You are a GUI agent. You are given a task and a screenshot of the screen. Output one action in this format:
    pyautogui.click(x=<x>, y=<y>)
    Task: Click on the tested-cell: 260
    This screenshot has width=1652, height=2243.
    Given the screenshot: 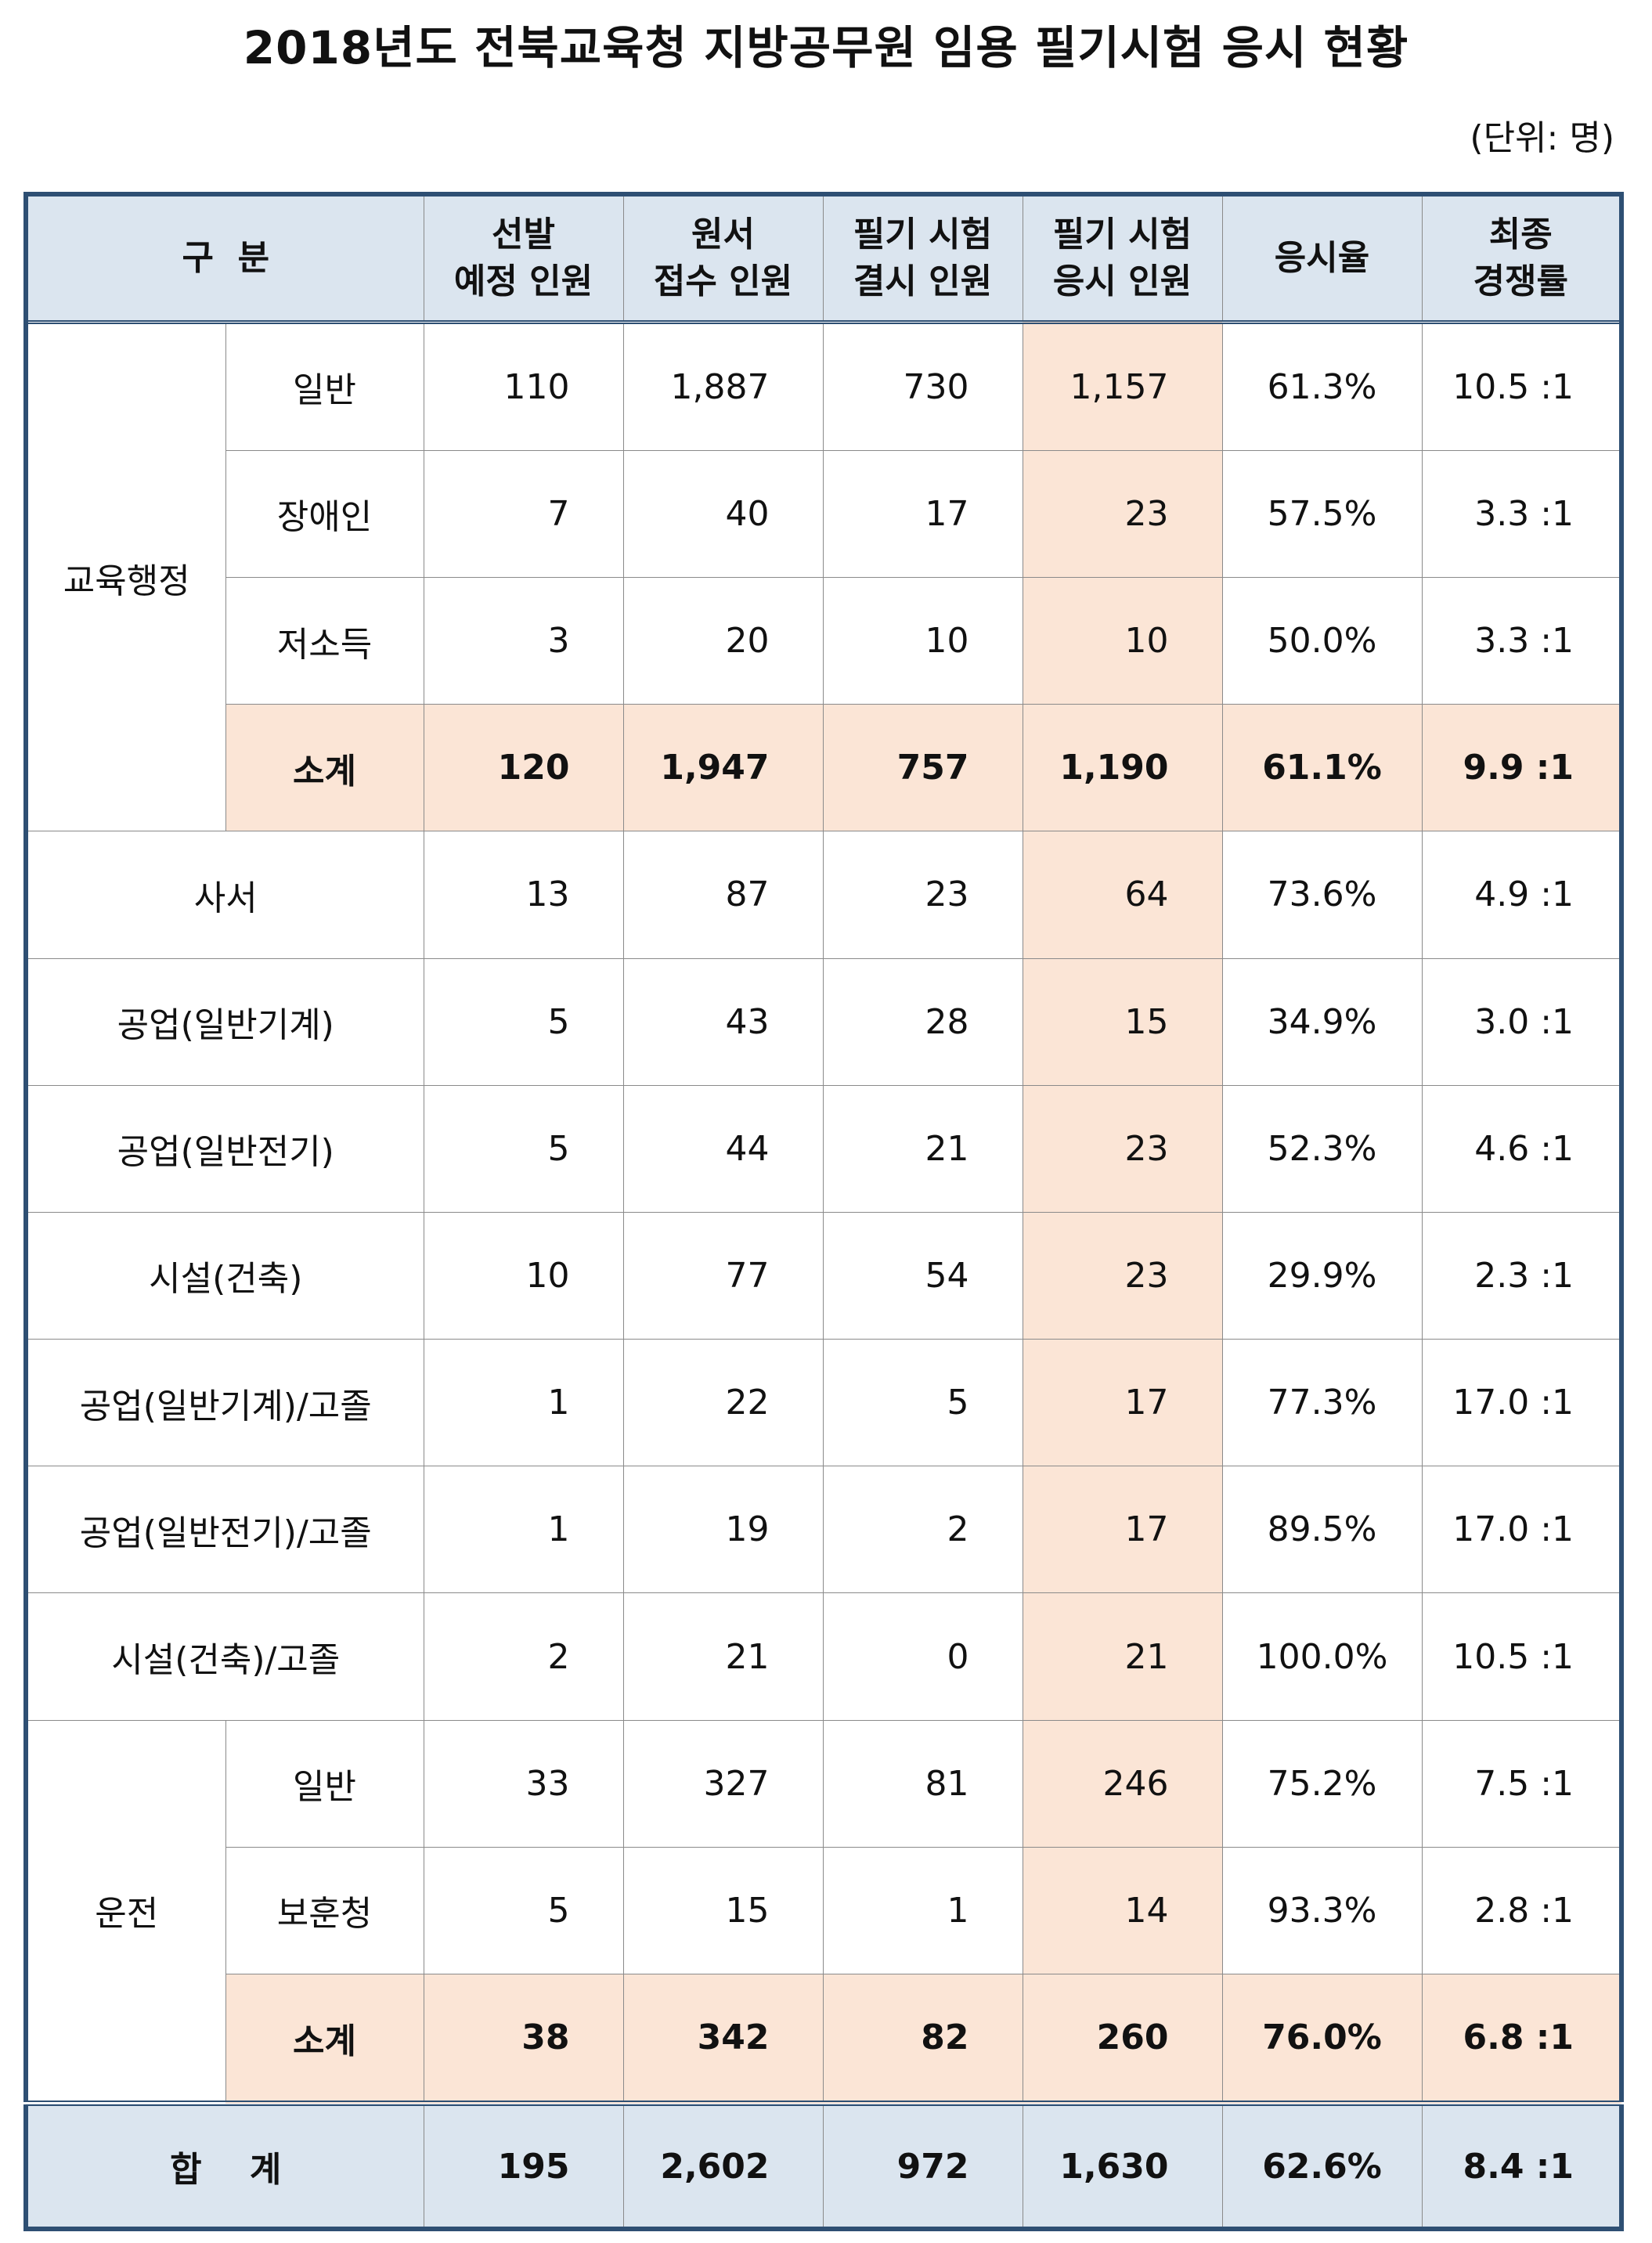 What is the action you would take?
    pyautogui.click(x=1122, y=2038)
    